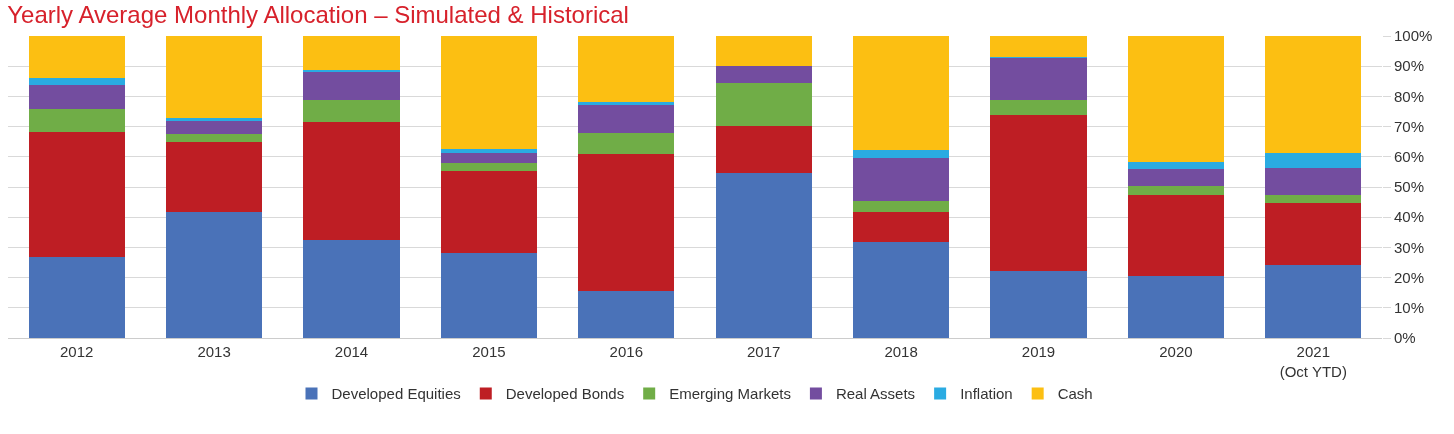 This screenshot has width=1454, height=434. What do you see at coordinates (901, 351) in the screenshot?
I see `x-tick-label: 2018` at bounding box center [901, 351].